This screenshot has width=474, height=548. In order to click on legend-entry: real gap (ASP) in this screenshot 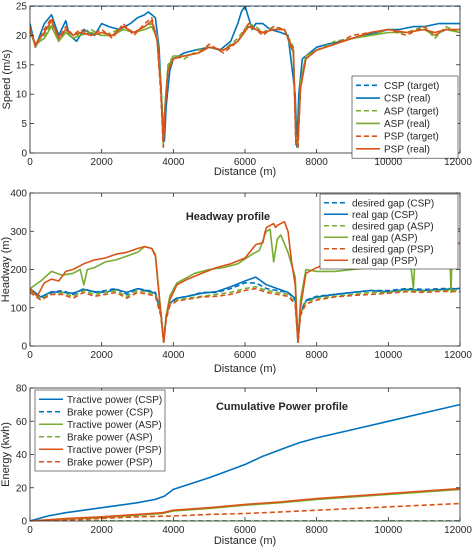, I will do `click(385, 238)`.